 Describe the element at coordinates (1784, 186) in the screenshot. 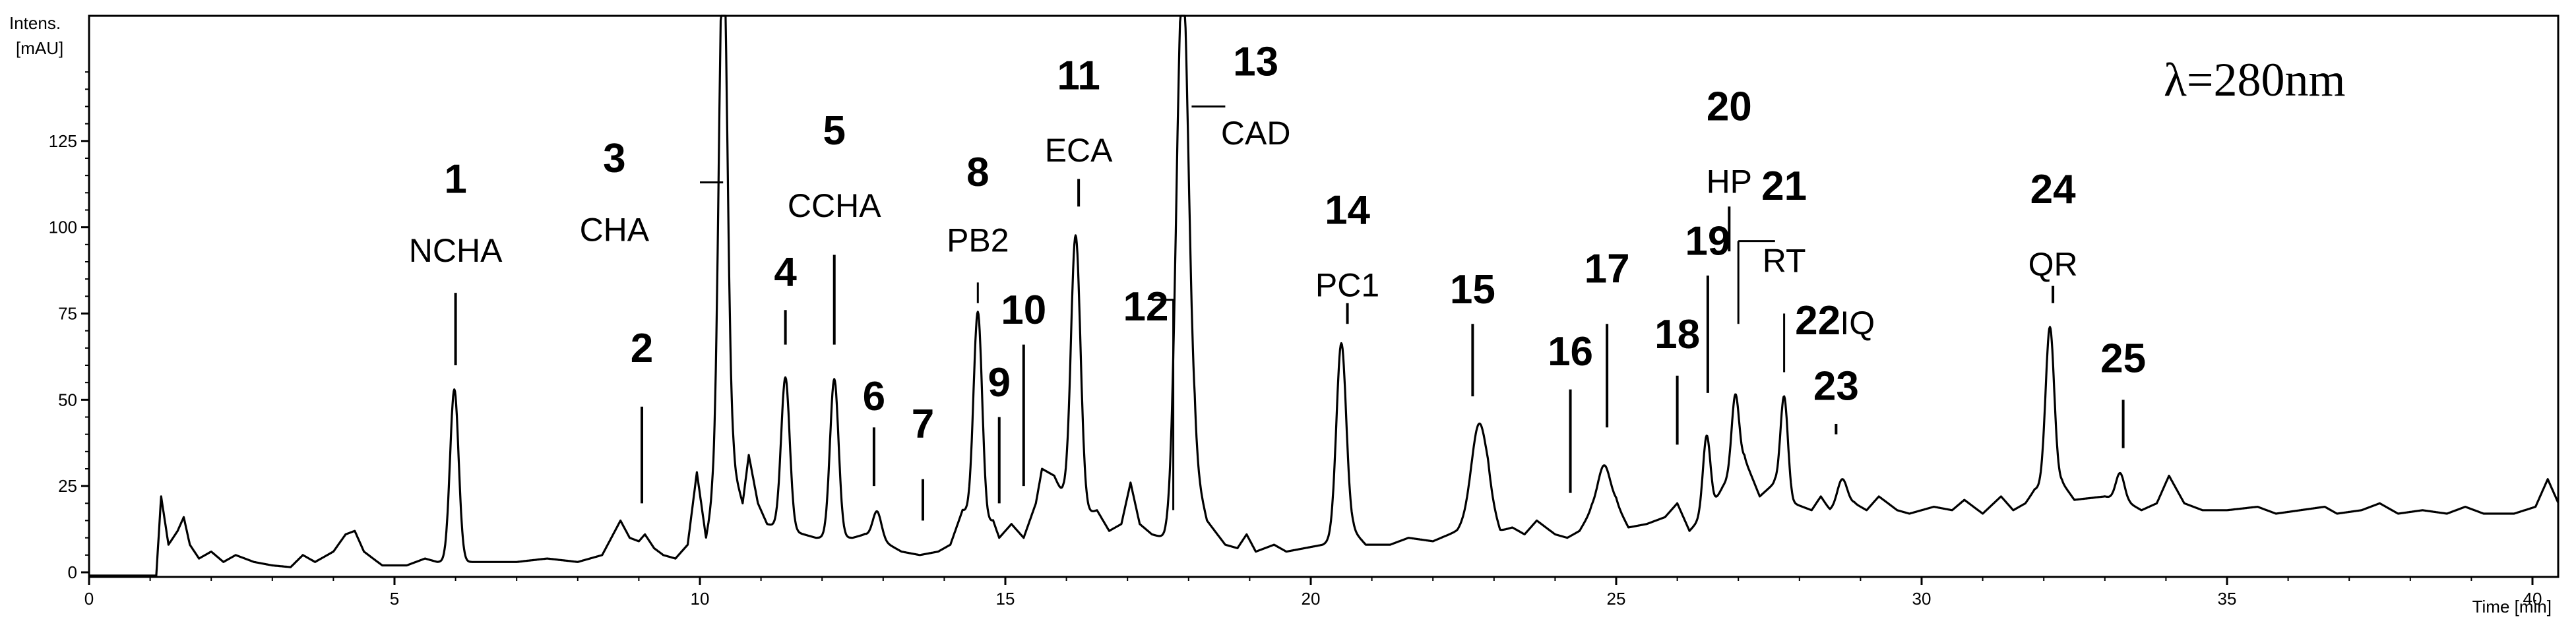

I see `peak-number-21: 21` at that location.